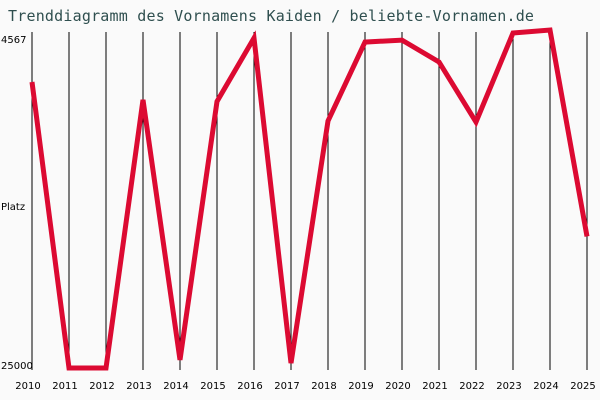 The width and height of the screenshot is (600, 400). What do you see at coordinates (65, 386) in the screenshot?
I see `x-tick-label: 2011` at bounding box center [65, 386].